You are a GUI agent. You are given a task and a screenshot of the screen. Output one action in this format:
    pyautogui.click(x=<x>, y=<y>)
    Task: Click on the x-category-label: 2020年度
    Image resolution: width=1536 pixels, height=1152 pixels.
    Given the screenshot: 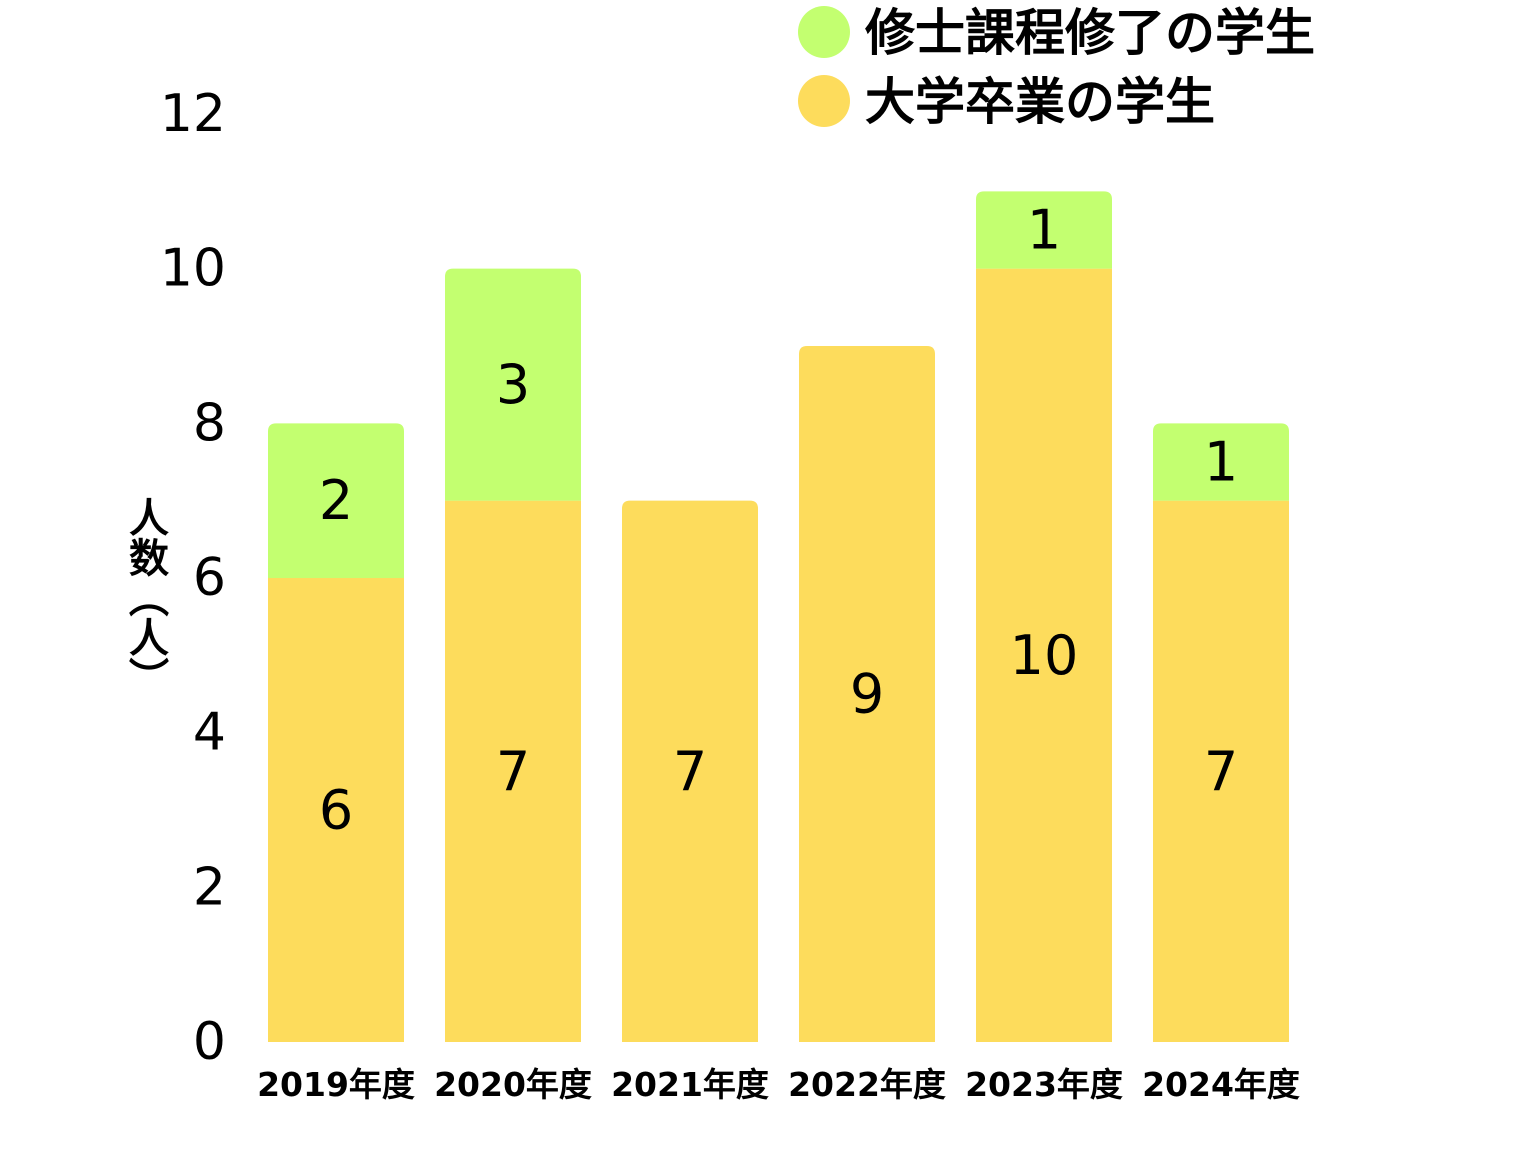 What is the action you would take?
    pyautogui.click(x=513, y=1084)
    